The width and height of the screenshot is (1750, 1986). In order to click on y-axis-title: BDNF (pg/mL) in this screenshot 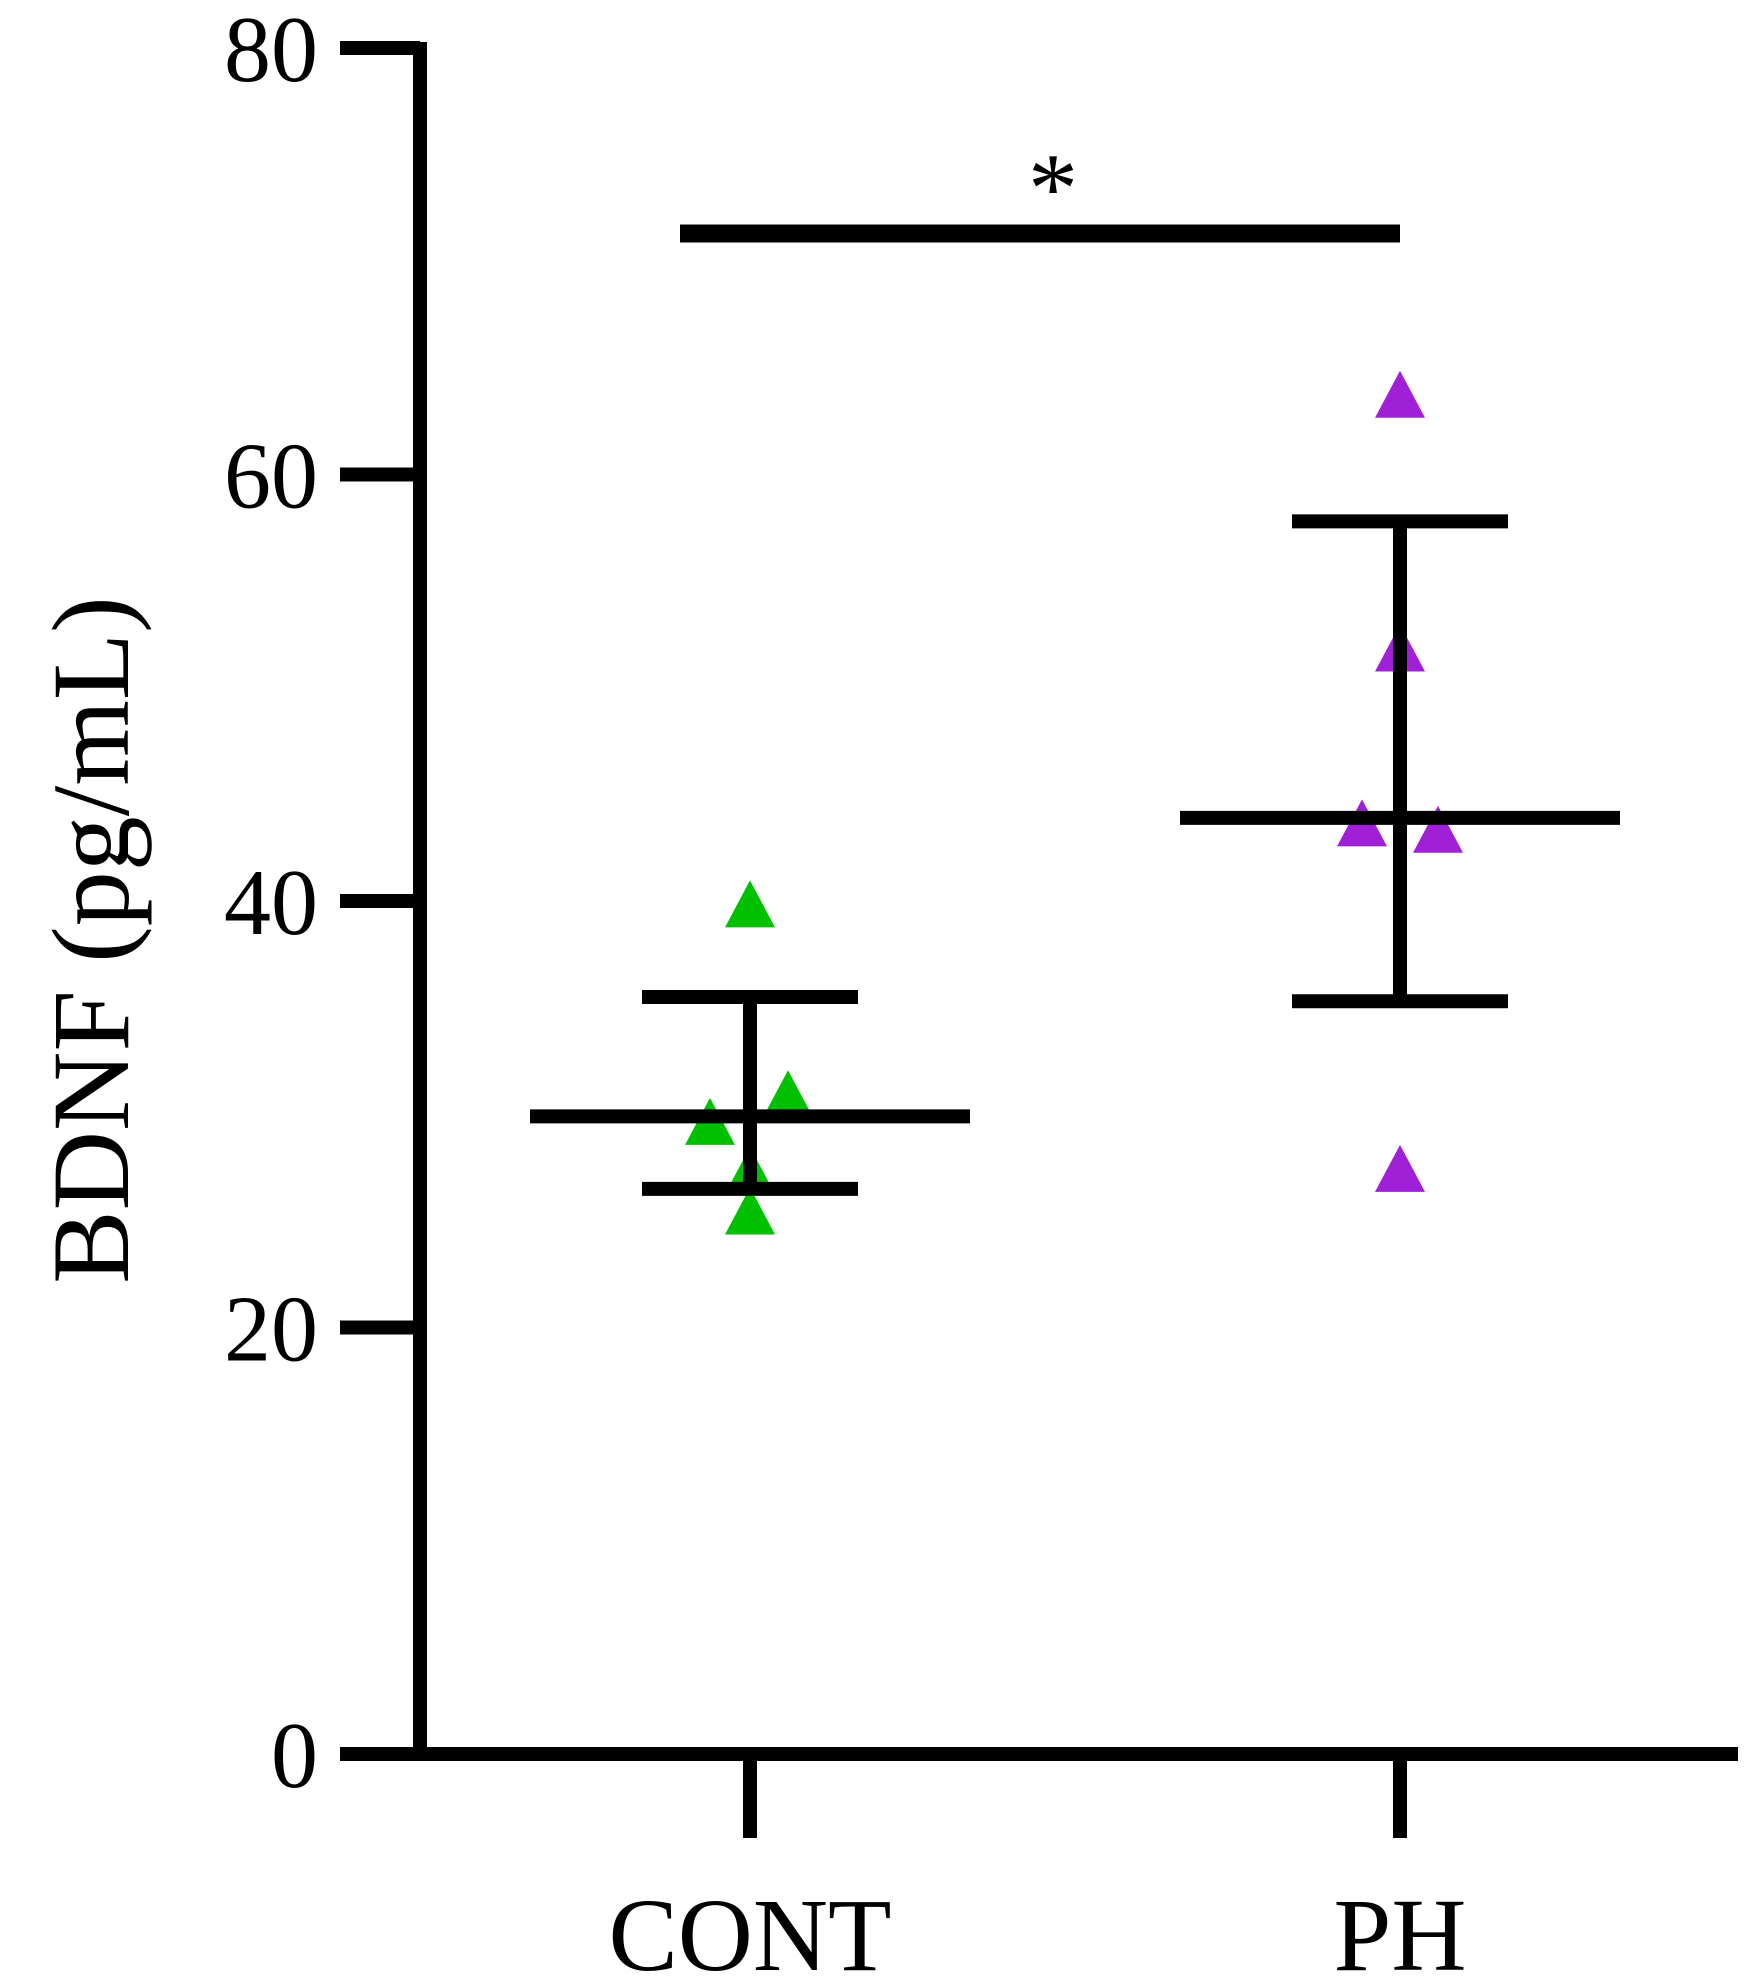, I will do `click(91, 940)`.